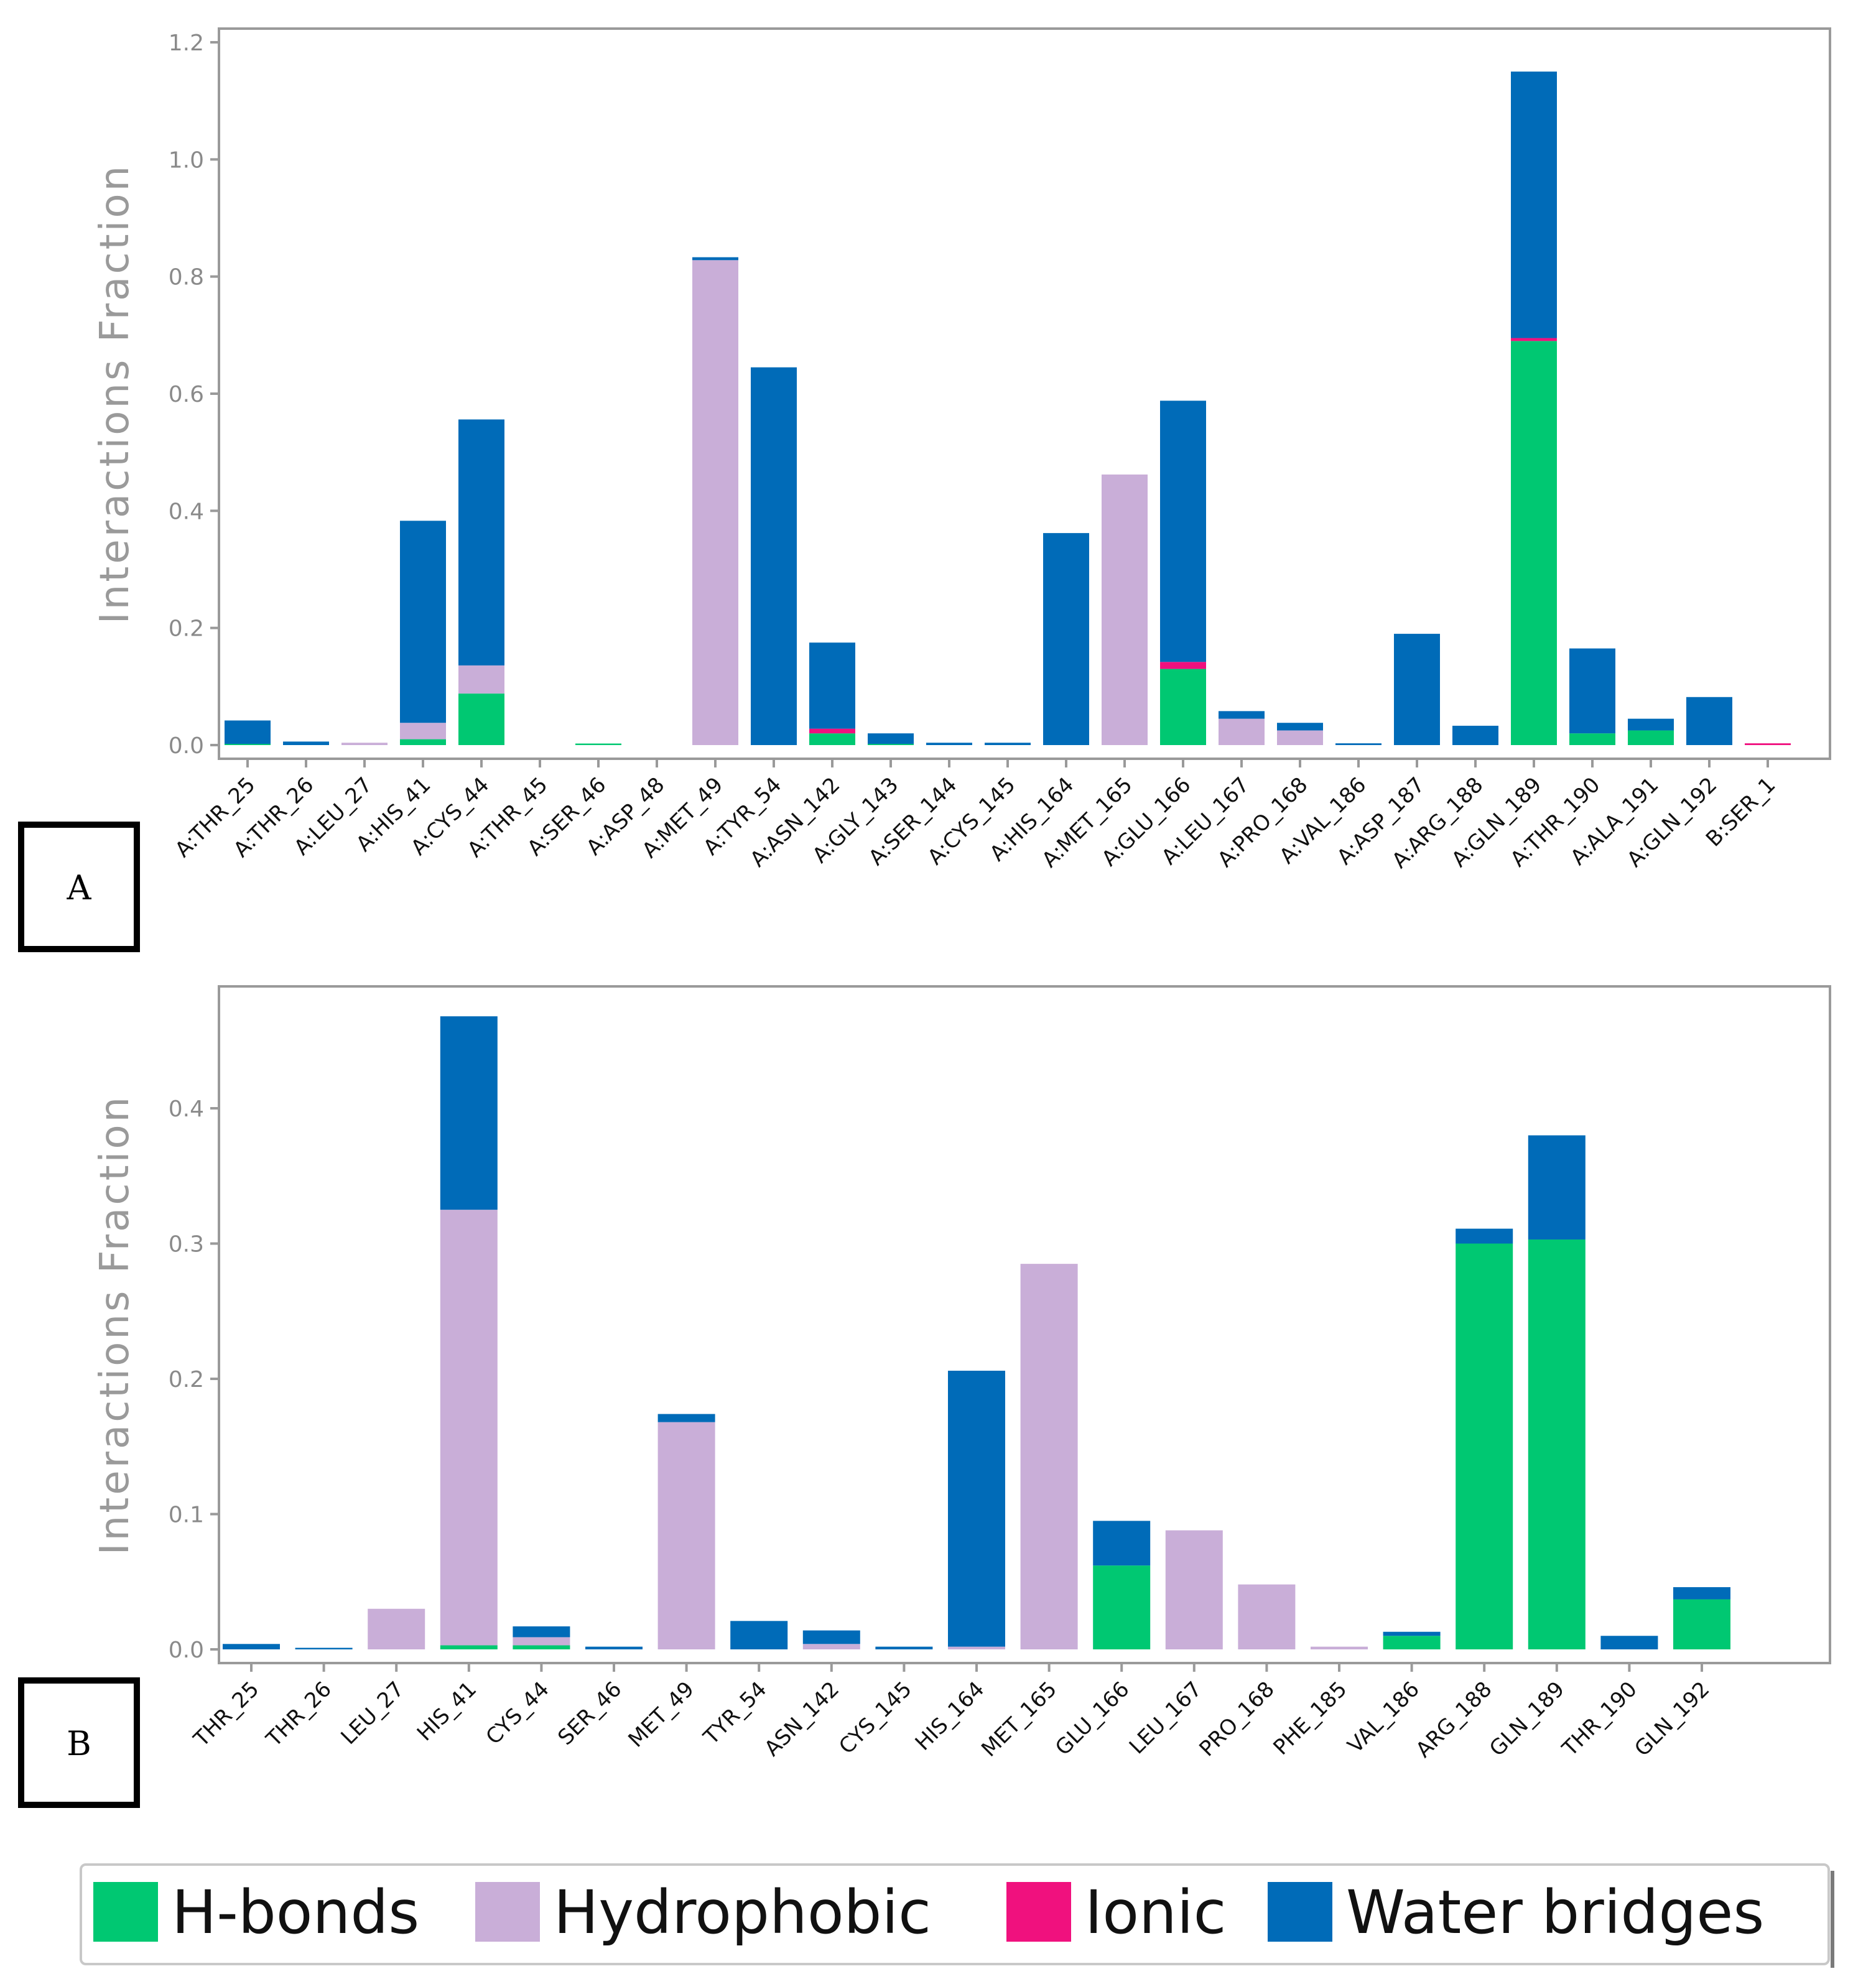 The height and width of the screenshot is (1979, 1876). I want to click on legend-label-h-bonds: H-bonds, so click(295, 1912).